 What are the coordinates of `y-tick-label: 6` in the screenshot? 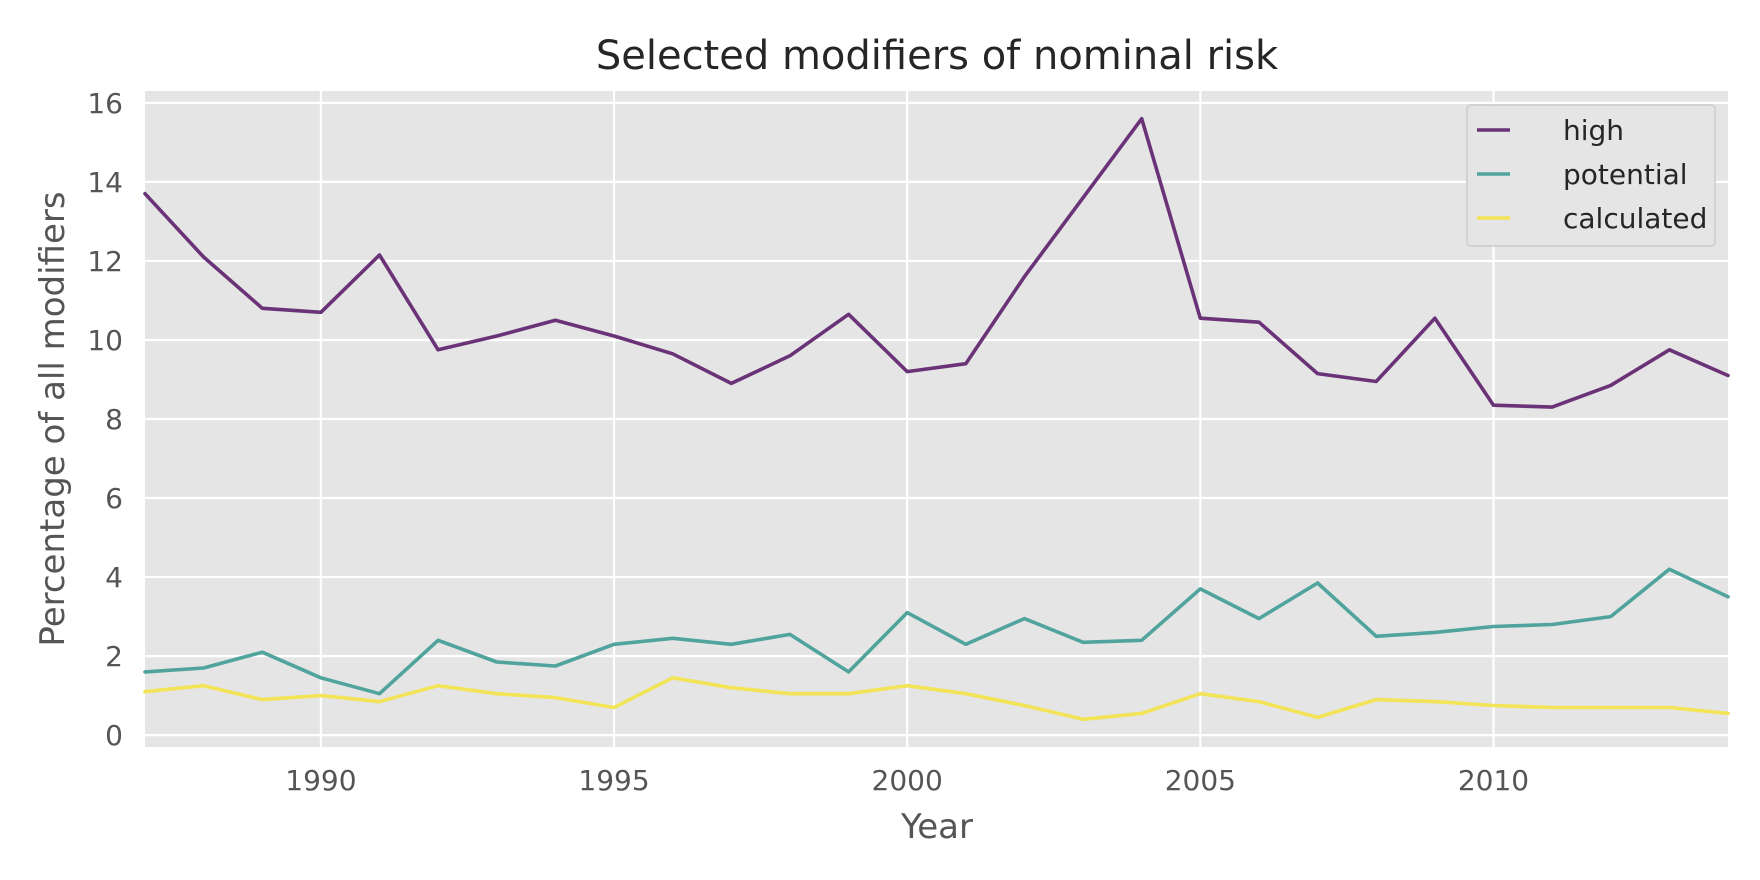 It's located at (114, 498).